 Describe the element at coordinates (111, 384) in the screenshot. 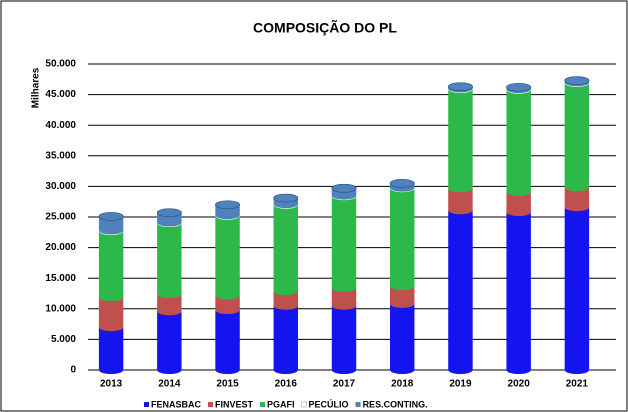

I see `x-tick-label: 2013` at that location.